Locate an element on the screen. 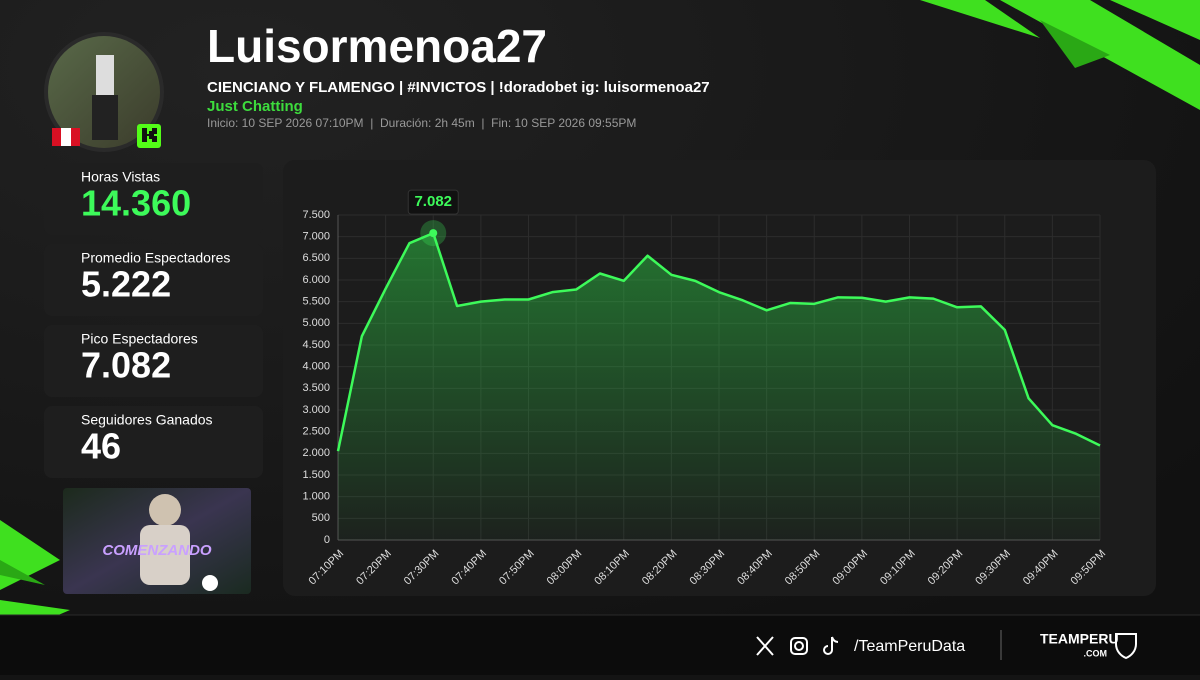  stat-label: Seguidores Ganados is located at coordinates (147, 420).